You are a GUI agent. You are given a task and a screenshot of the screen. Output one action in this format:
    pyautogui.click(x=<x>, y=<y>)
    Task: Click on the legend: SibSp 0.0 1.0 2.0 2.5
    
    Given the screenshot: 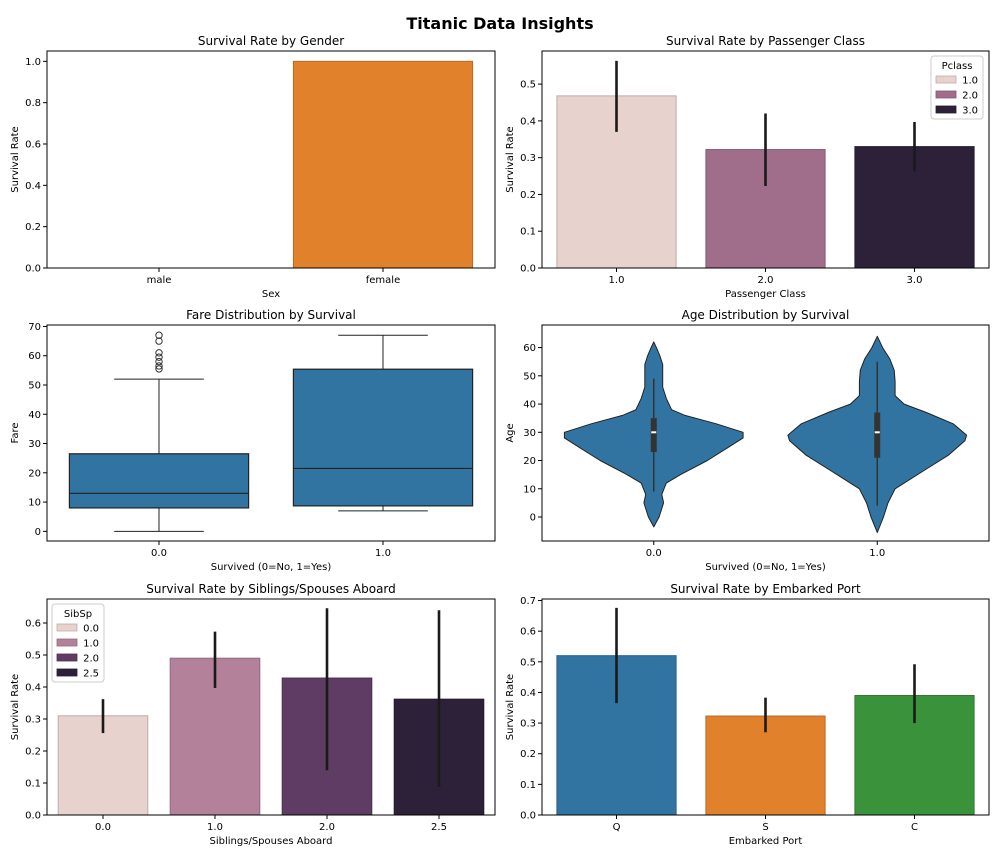 What is the action you would take?
    pyautogui.click(x=78, y=643)
    